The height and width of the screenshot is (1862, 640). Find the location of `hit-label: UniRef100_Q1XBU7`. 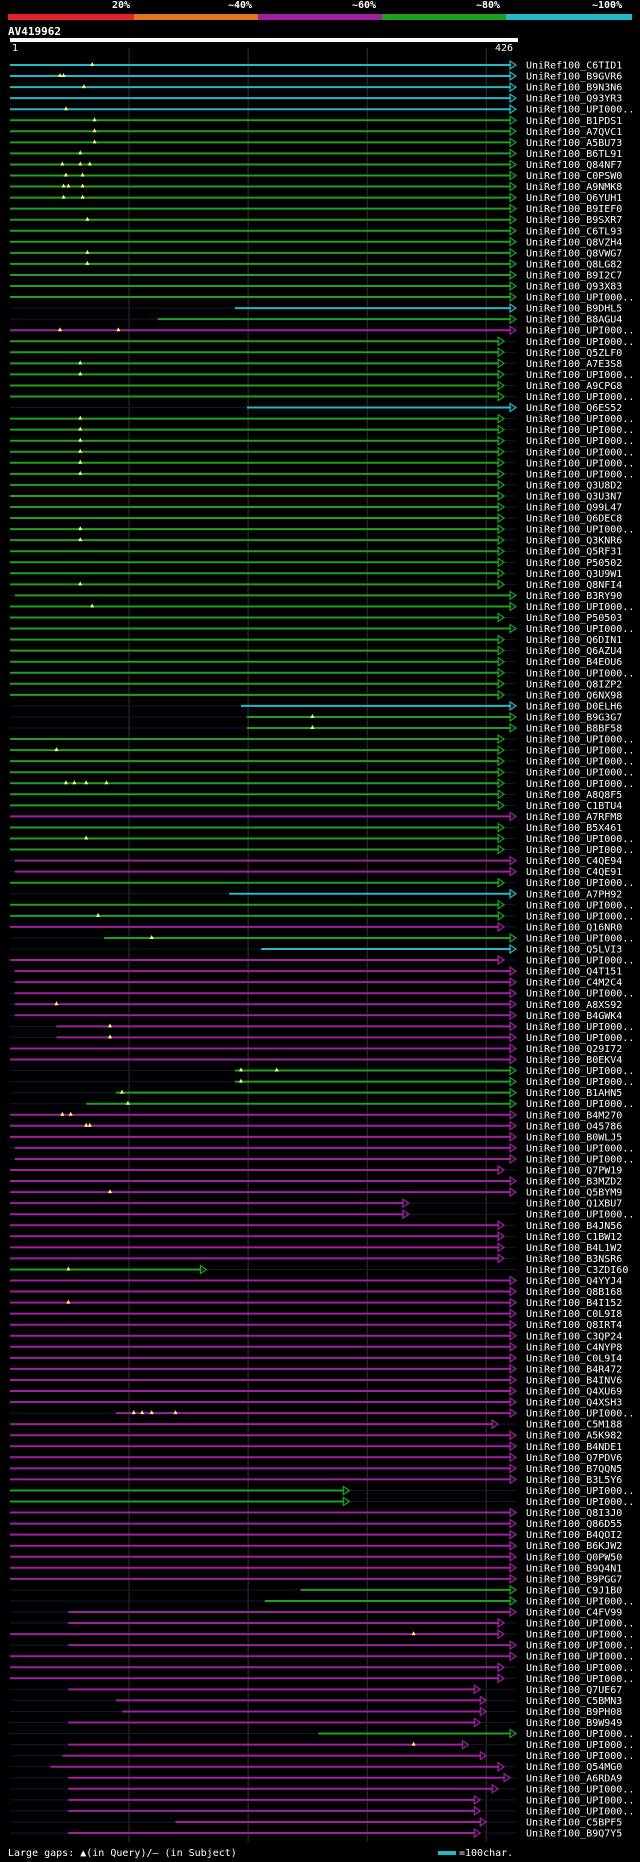

hit-label: UniRef100_Q1XBU7 is located at coordinates (574, 1204).